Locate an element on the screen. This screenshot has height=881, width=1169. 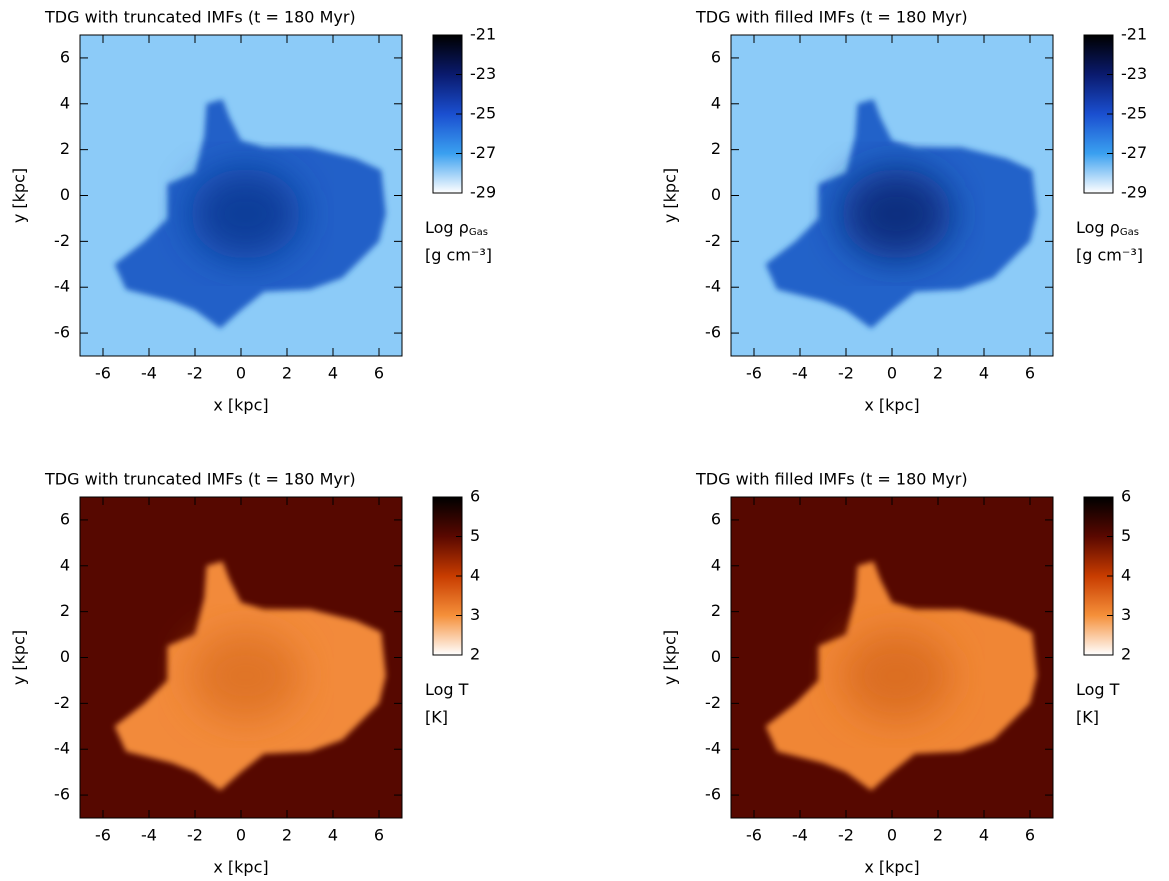
colorbar-unit: [g cm⁻³] is located at coordinates (1109, 255).